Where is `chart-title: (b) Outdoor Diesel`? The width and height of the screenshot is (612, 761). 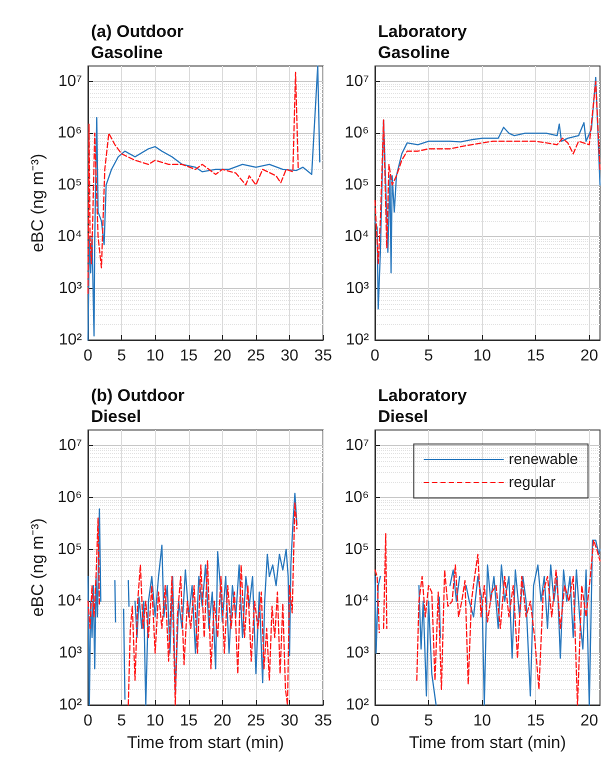 chart-title: (b) Outdoor Diesel is located at coordinates (138, 406).